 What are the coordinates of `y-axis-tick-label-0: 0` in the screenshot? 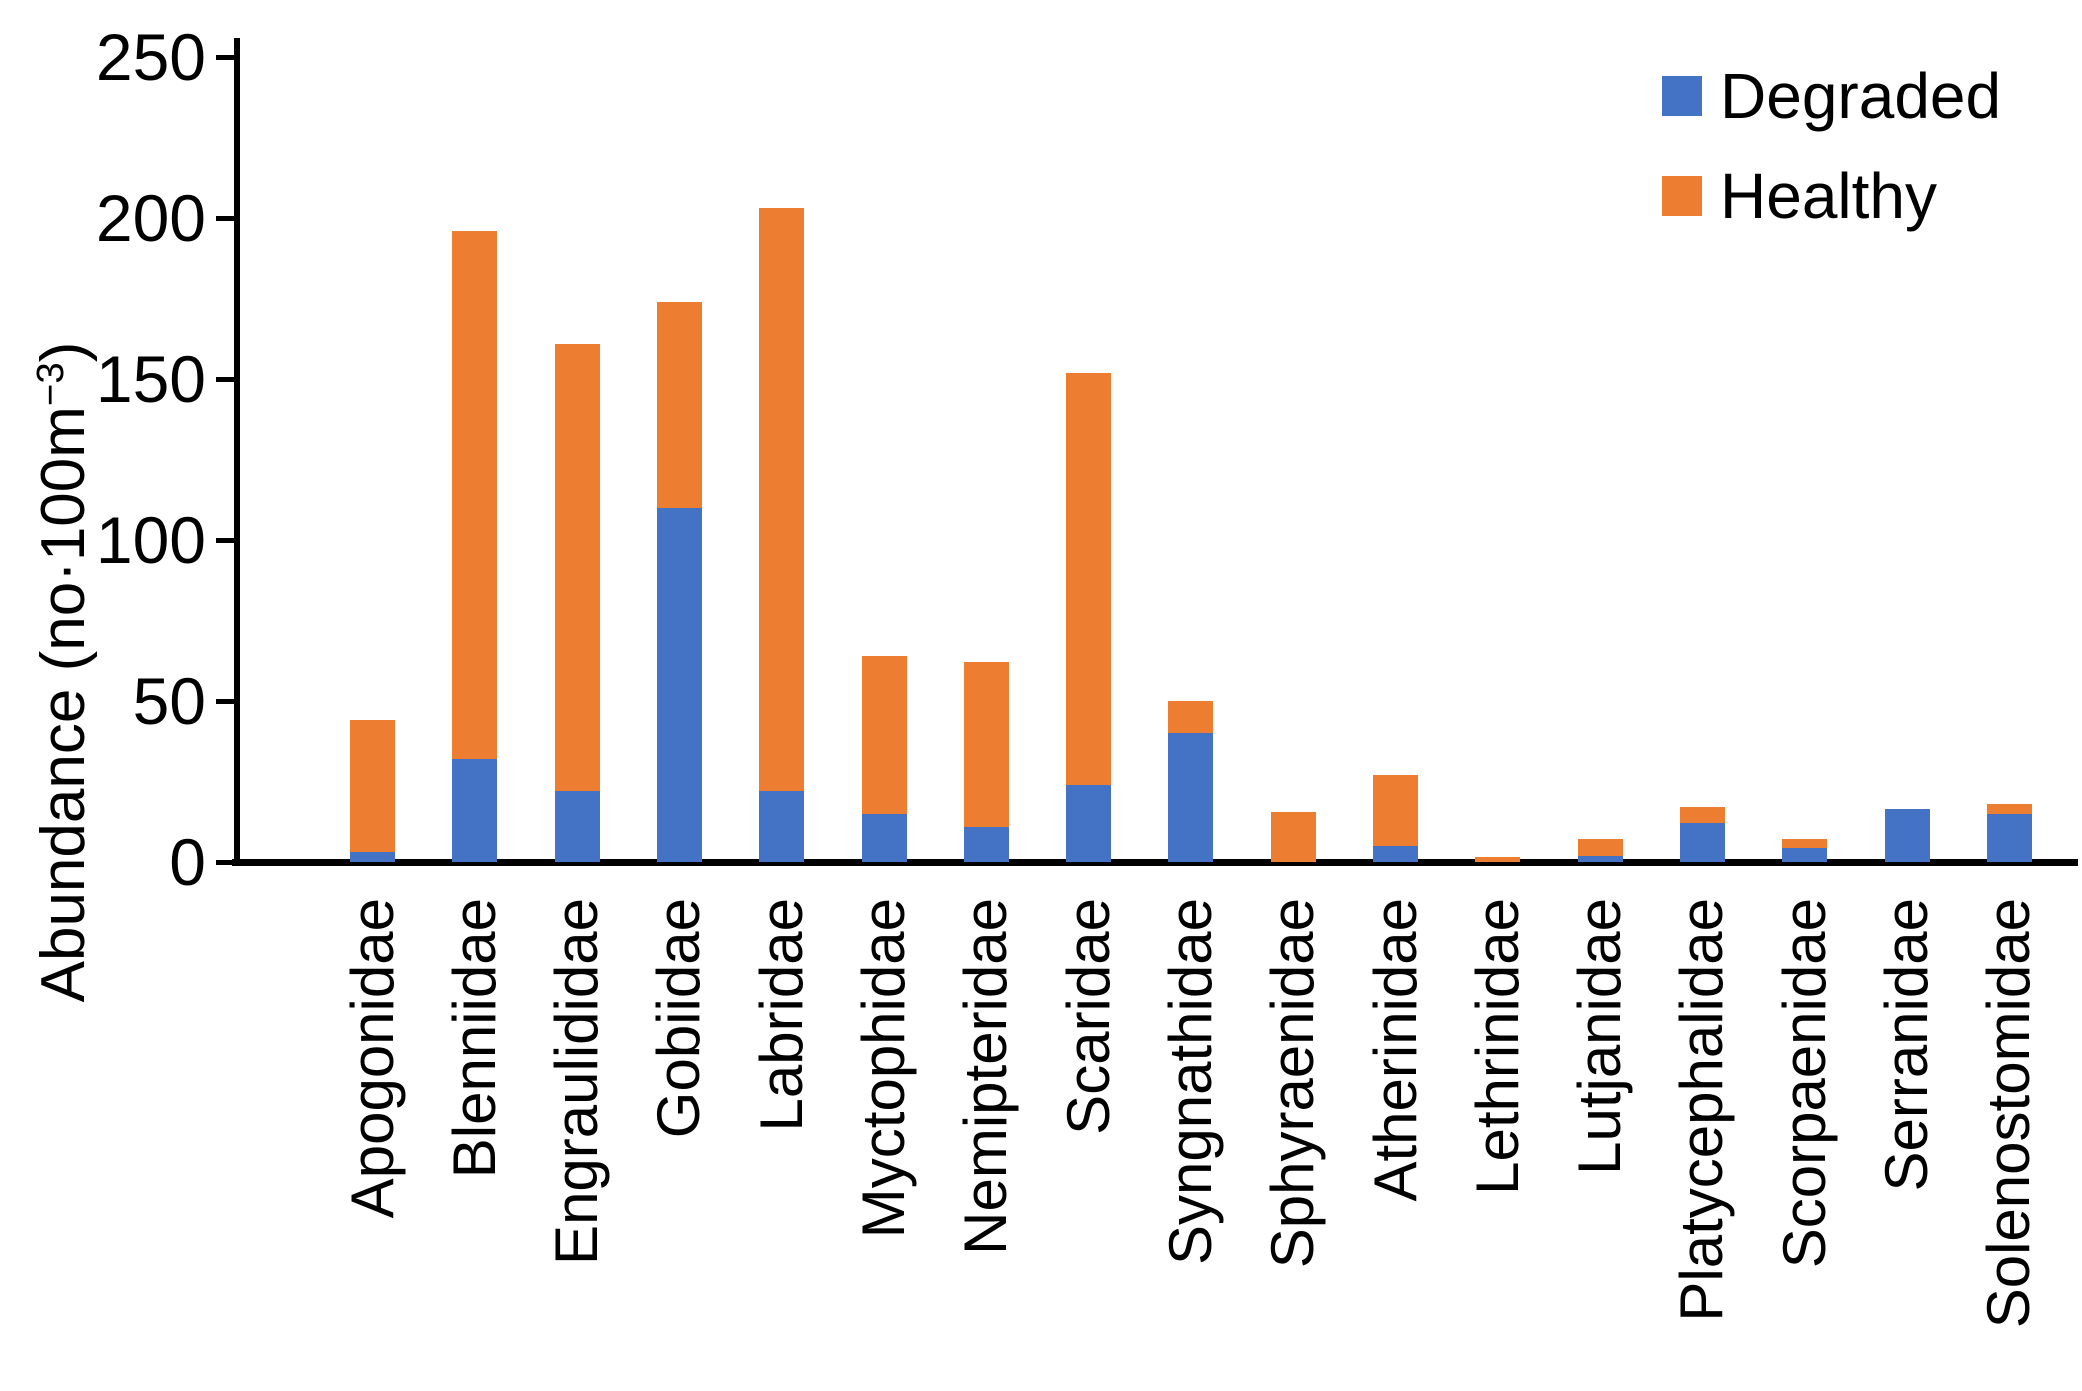 It's located at (187, 862).